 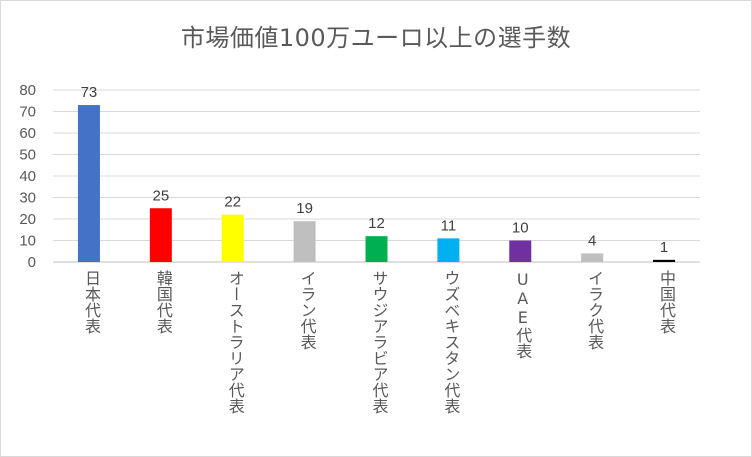 I want to click on chart-title: 市場価値100万ユーロ以上の選手数, so click(x=376, y=38).